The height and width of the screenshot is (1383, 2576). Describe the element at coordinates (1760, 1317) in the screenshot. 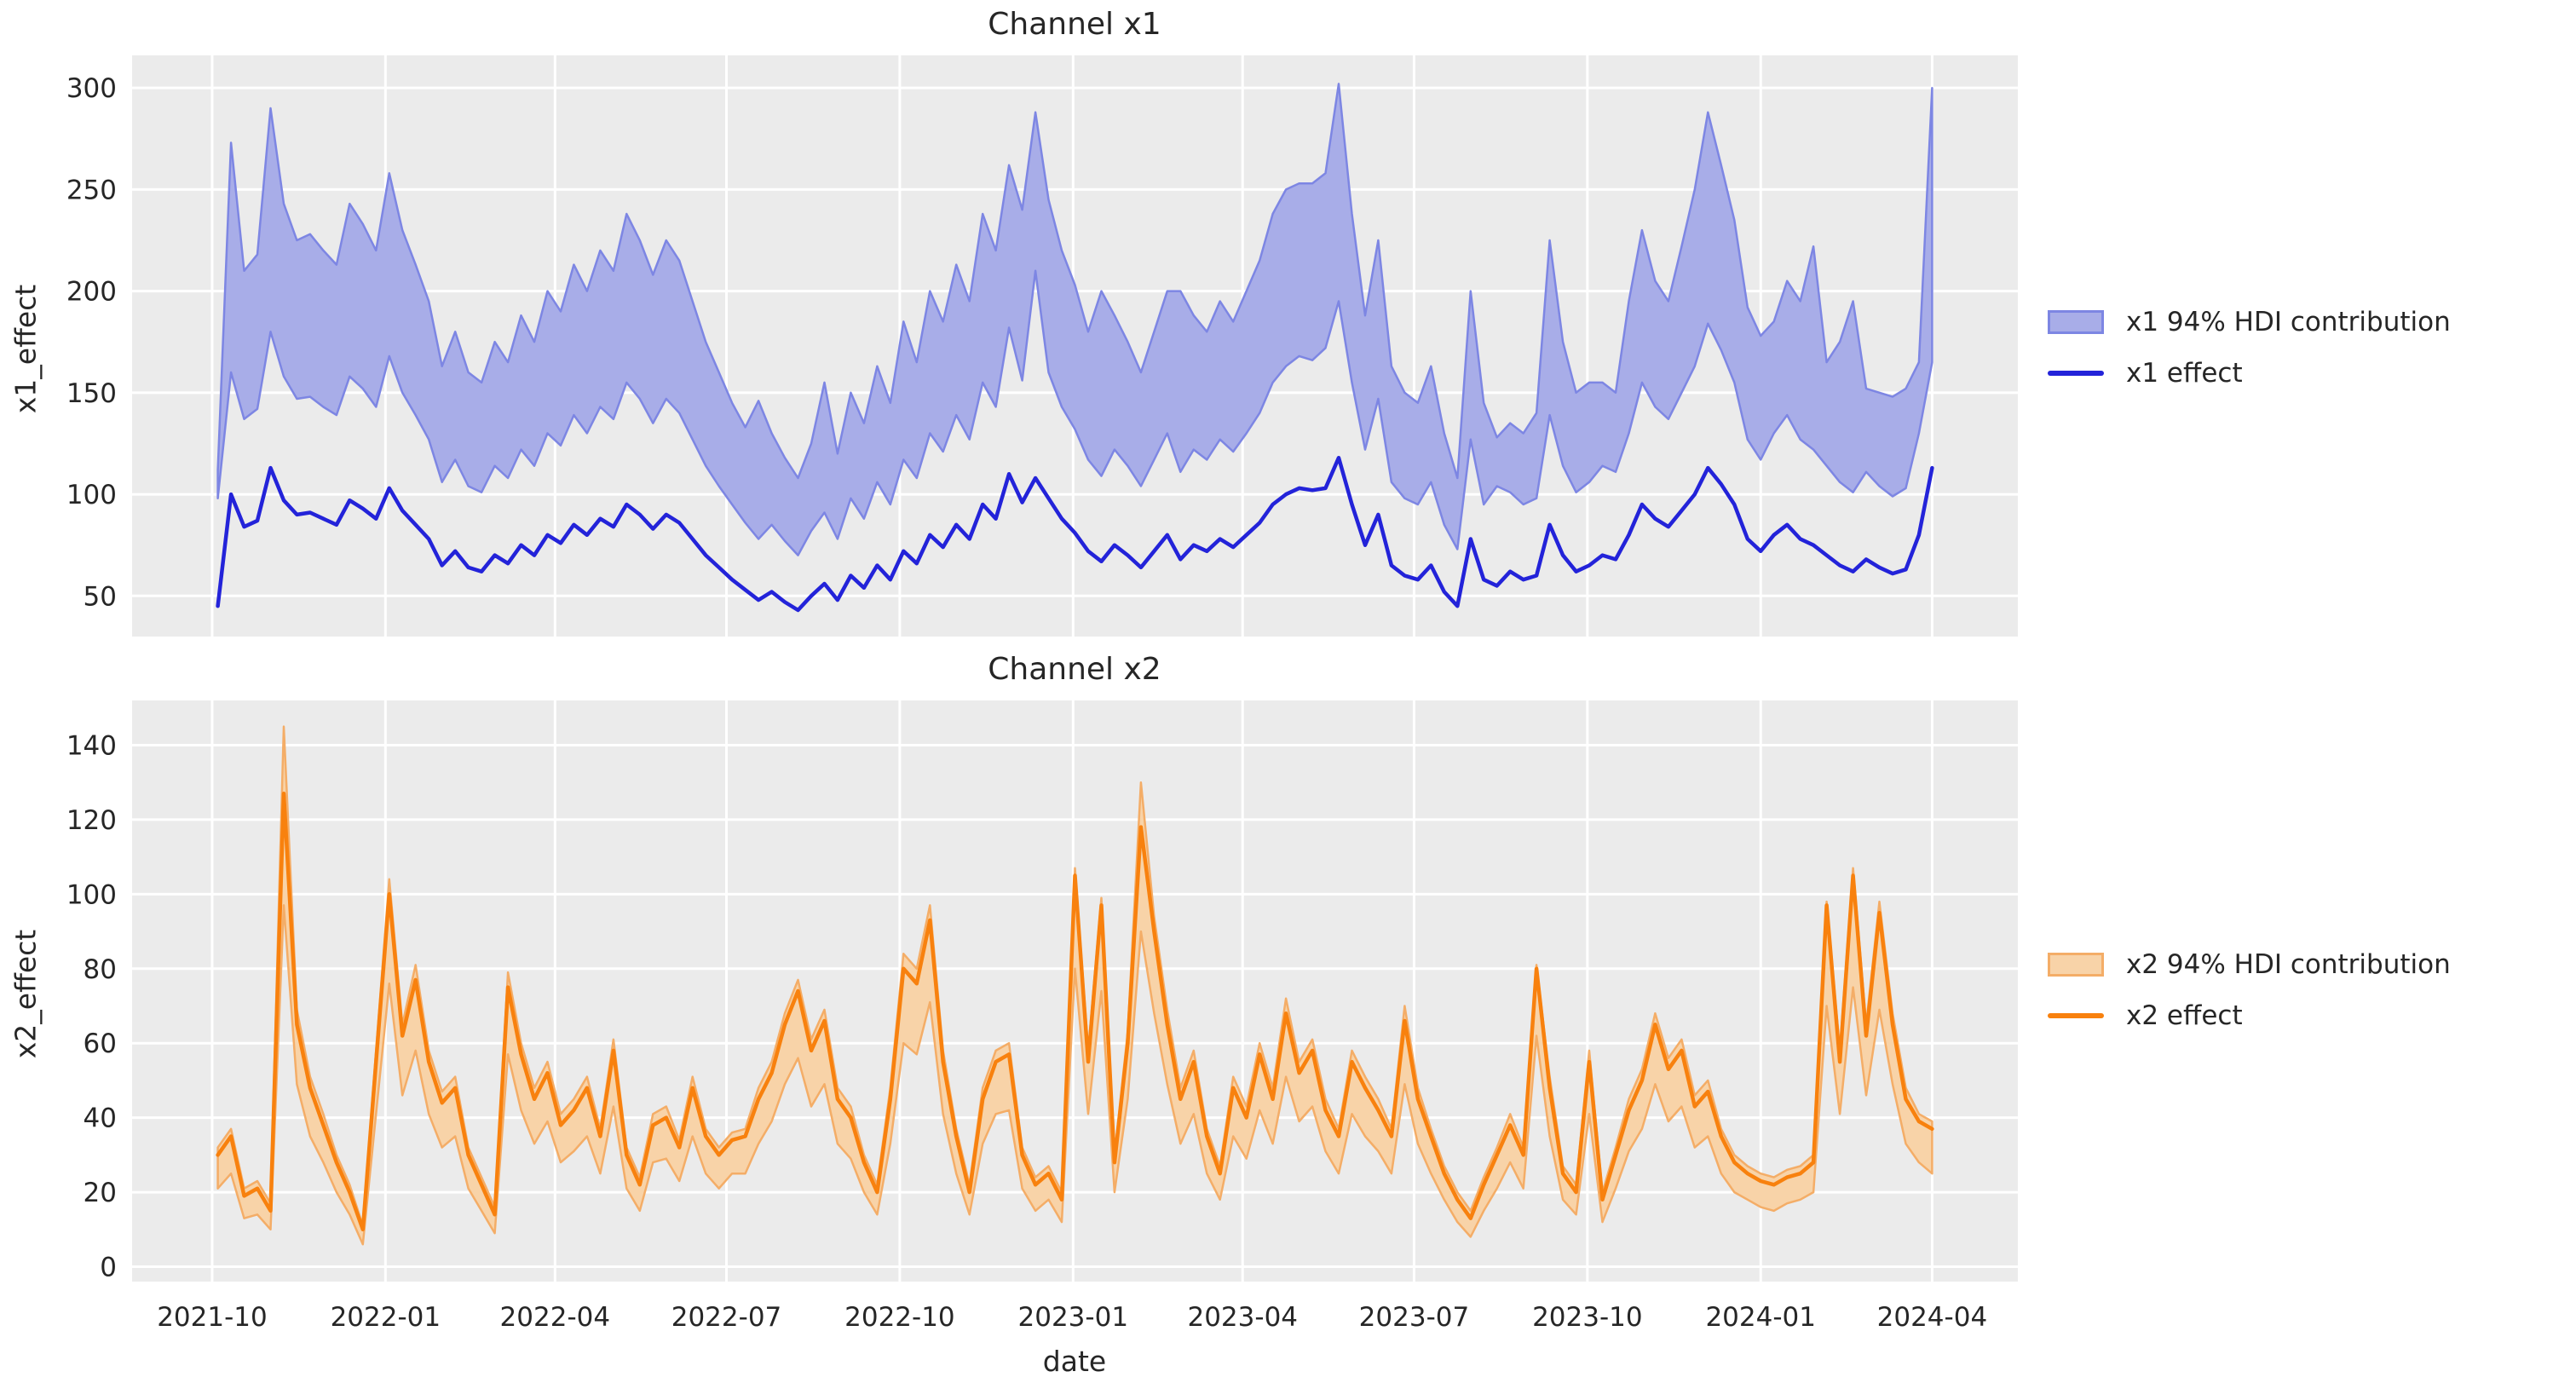

I see `x-tick-label: 2024-01` at that location.